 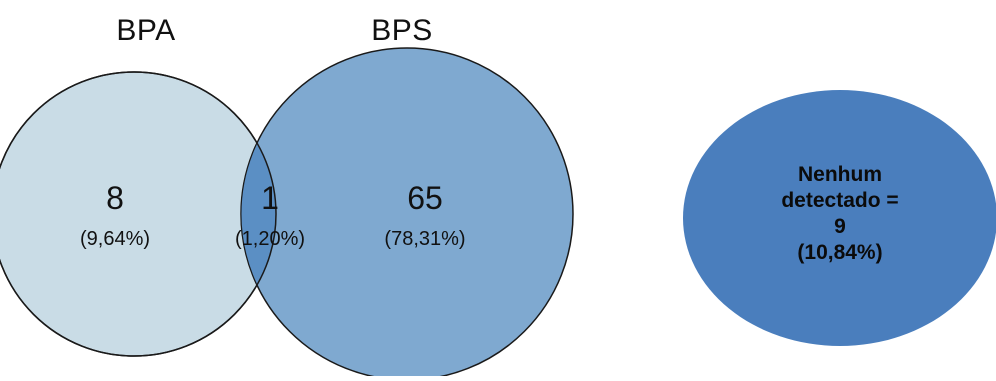 What do you see at coordinates (840, 214) in the screenshot?
I see `none-detected-label: Nenhum detectado = 9 (10,84%)` at bounding box center [840, 214].